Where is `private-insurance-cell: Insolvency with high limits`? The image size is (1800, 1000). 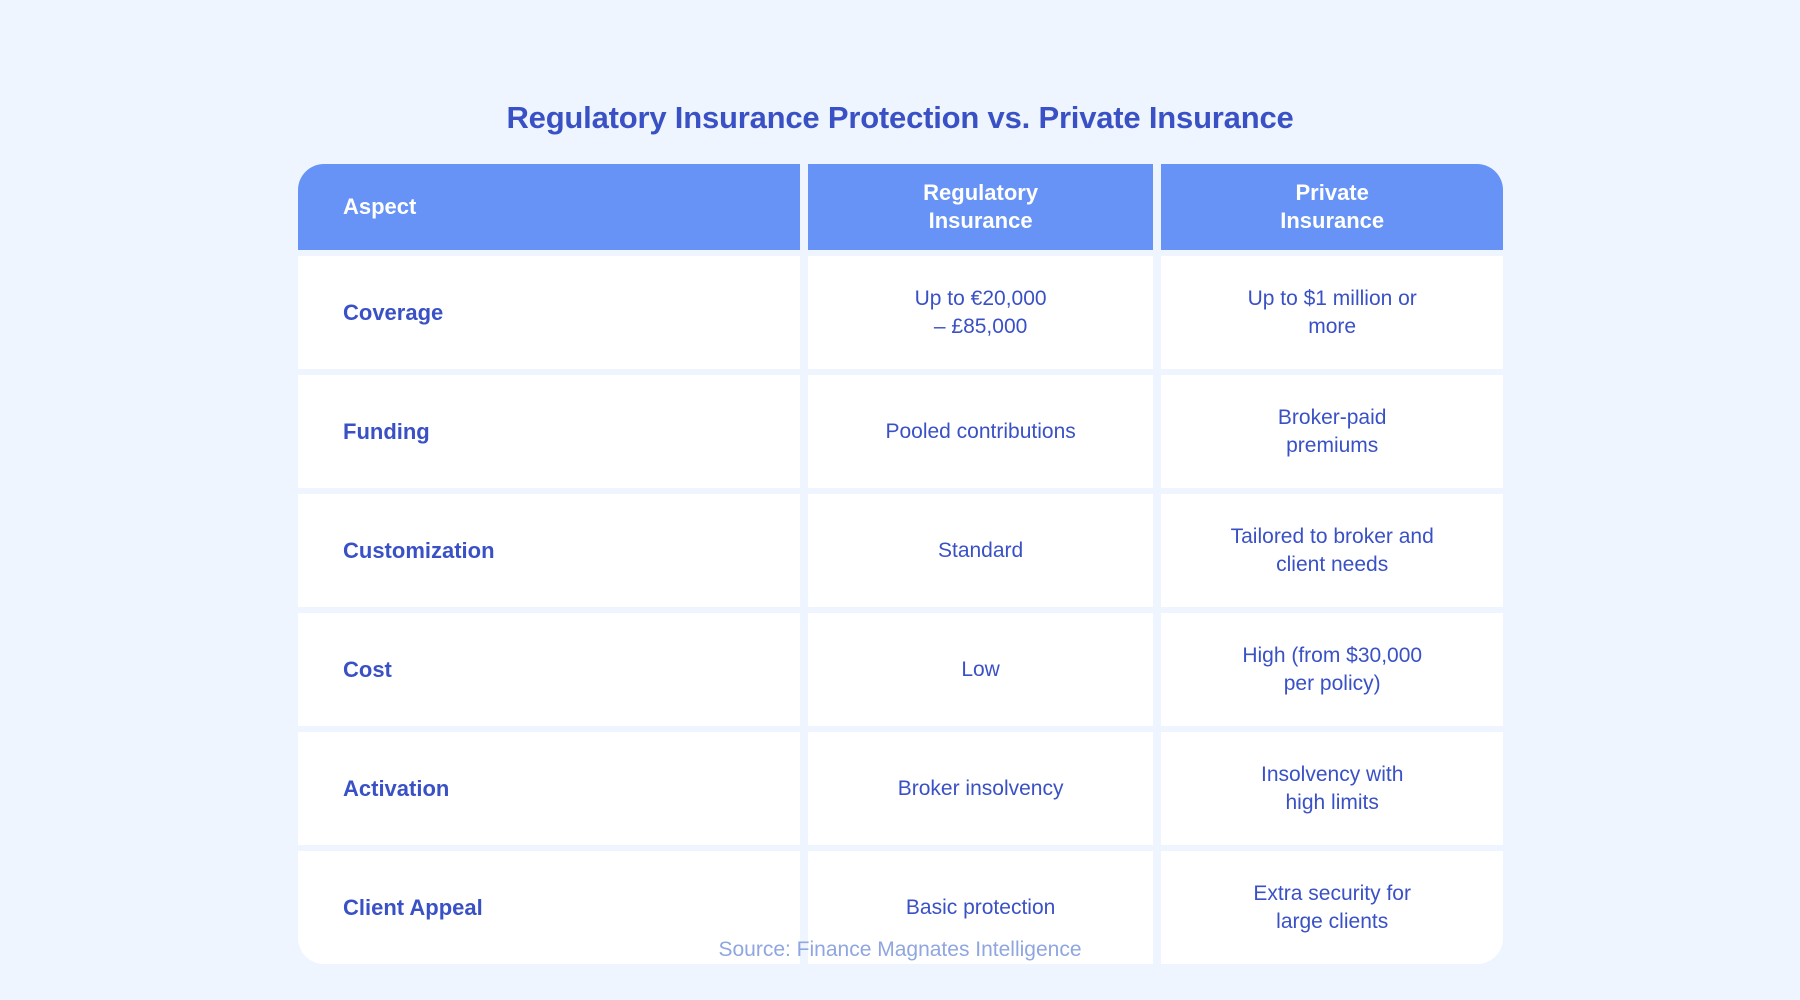 private-insurance-cell: Insolvency with high limits is located at coordinates (1332, 788).